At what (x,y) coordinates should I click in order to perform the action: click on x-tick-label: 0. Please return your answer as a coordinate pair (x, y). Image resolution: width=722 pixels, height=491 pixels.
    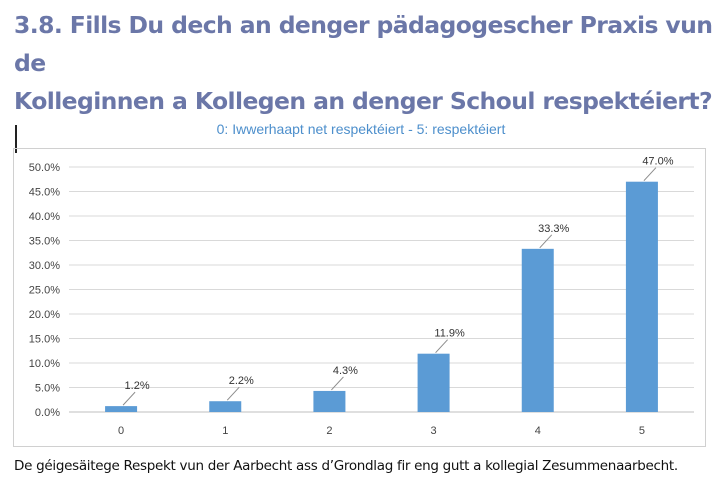
    Looking at the image, I should click on (121, 431).